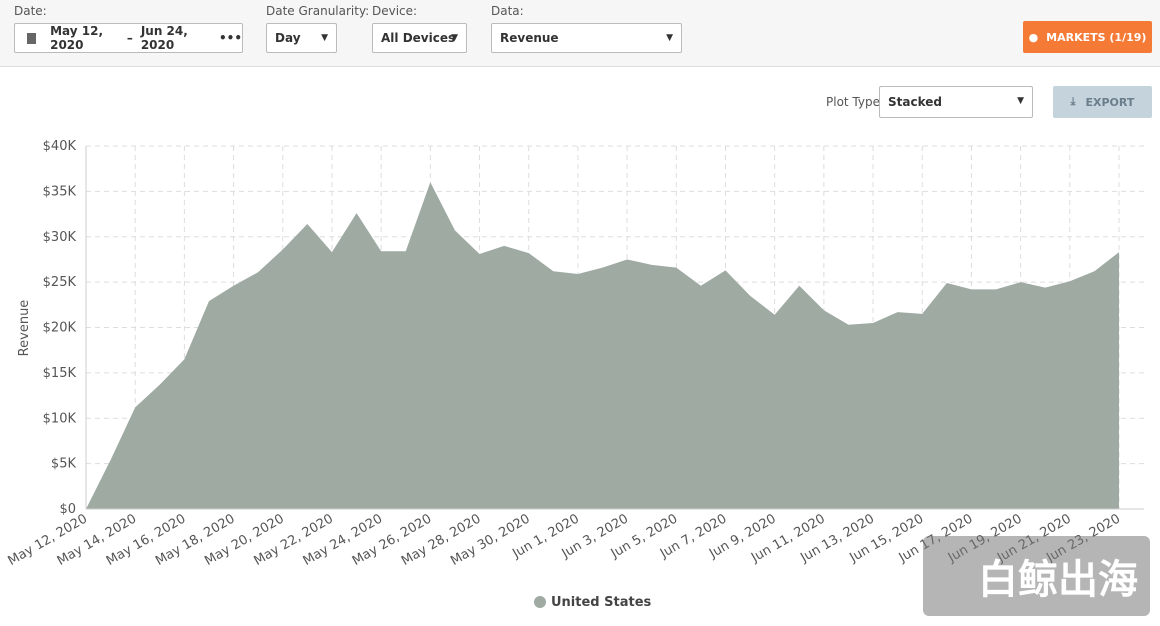  I want to click on value: Revenue, so click(529, 38).